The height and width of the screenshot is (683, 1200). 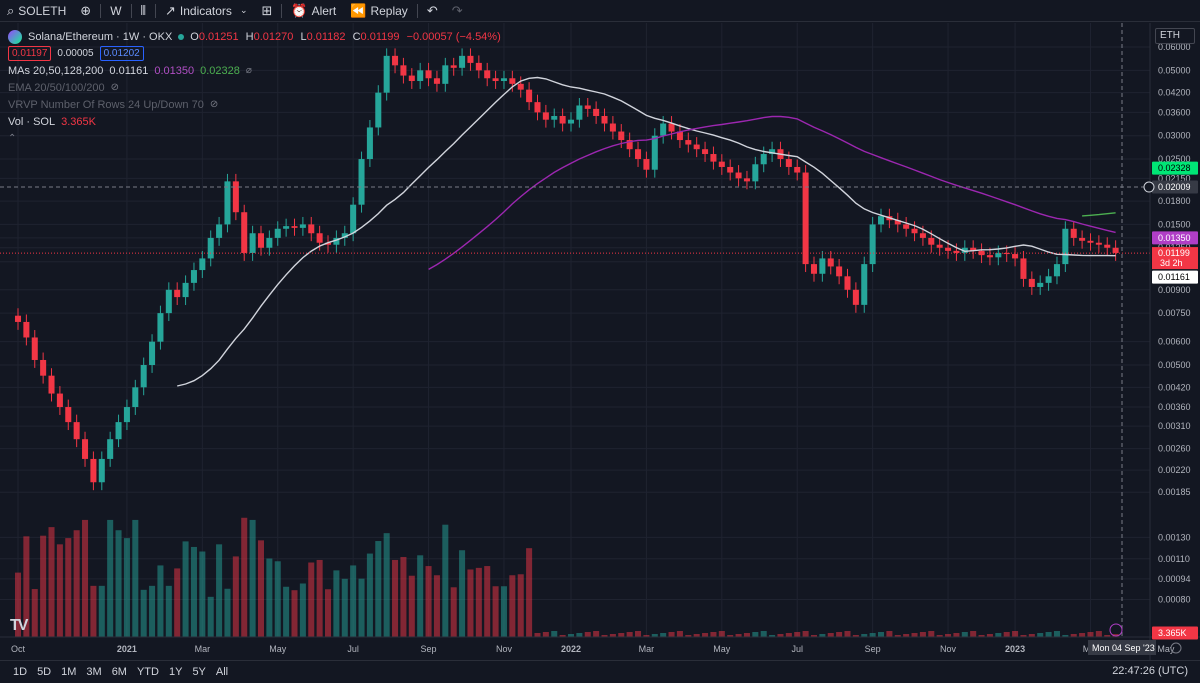 I want to click on chart-type-button: ⫴, so click(x=143, y=11).